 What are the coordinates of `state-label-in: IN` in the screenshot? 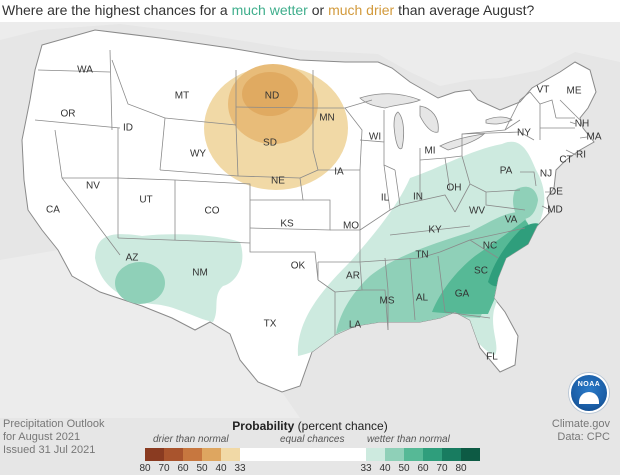 It's located at (418, 197).